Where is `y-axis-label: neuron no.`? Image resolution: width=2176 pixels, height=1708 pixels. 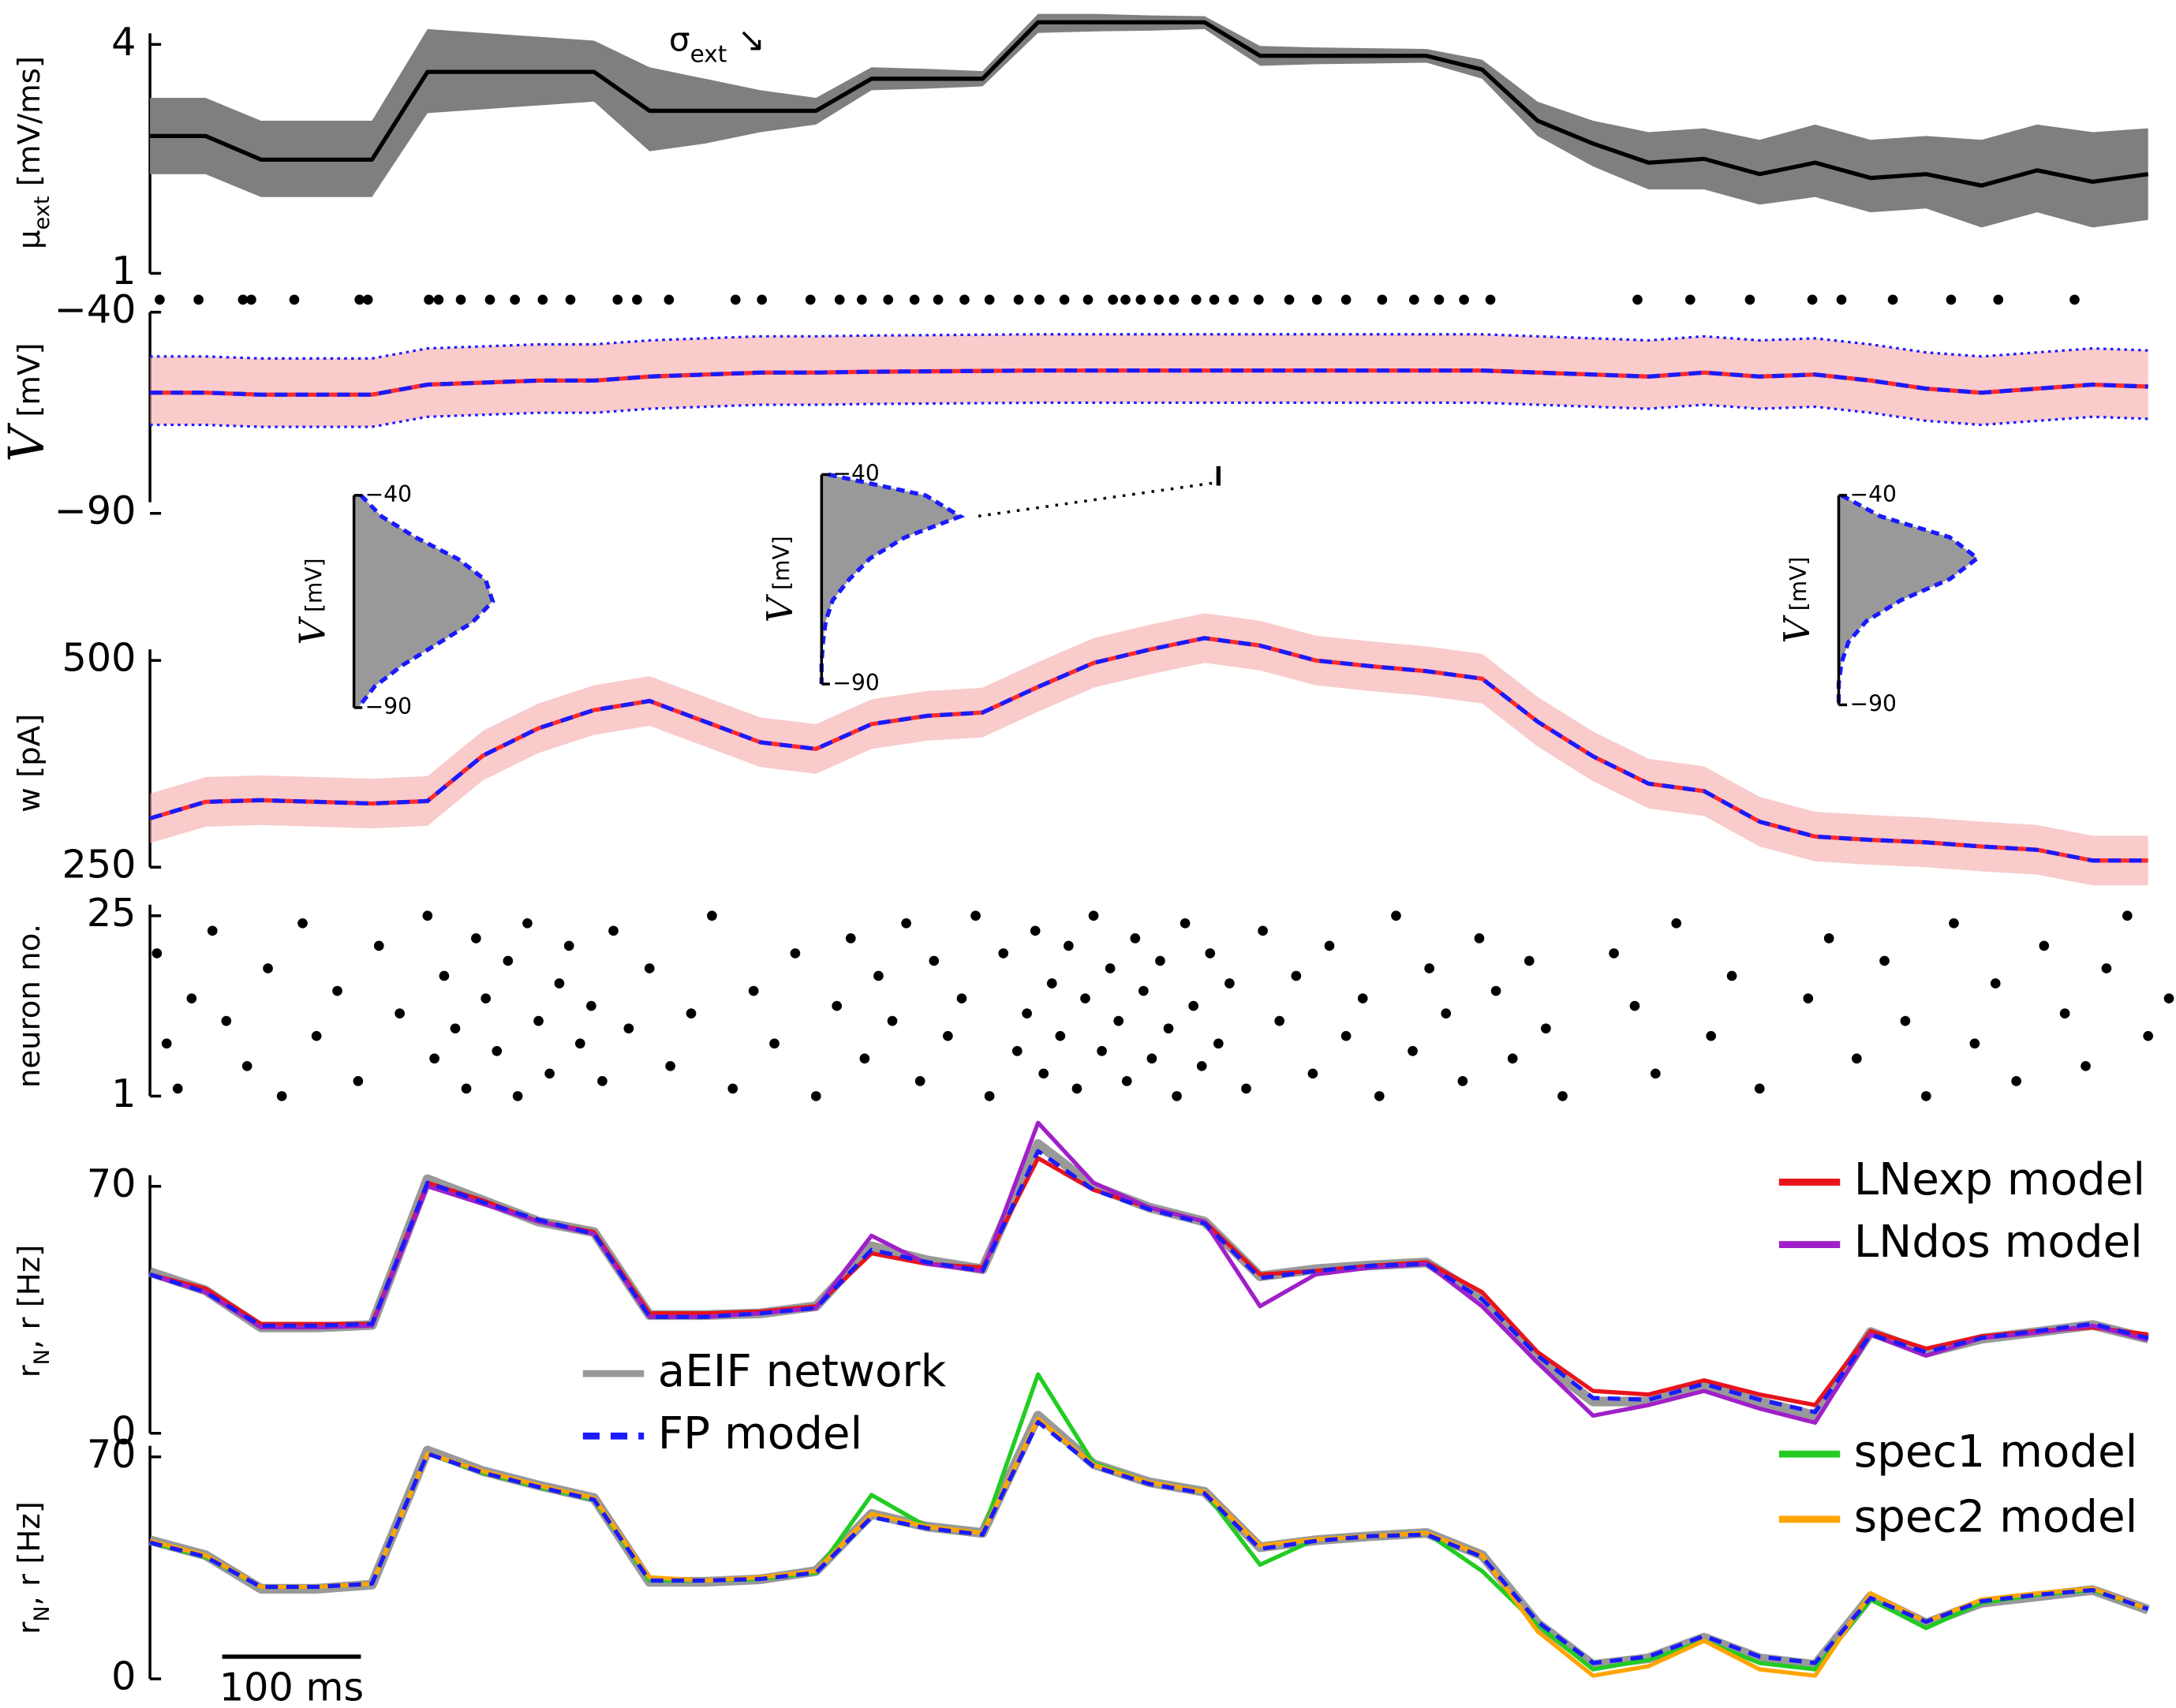 y-axis-label: neuron no. is located at coordinates (29, 1006).